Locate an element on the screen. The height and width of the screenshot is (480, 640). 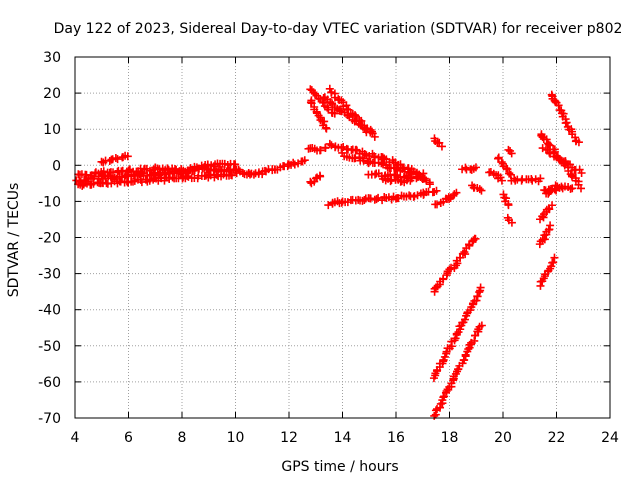
y-tick-label: 0 is located at coordinates (56, 166).